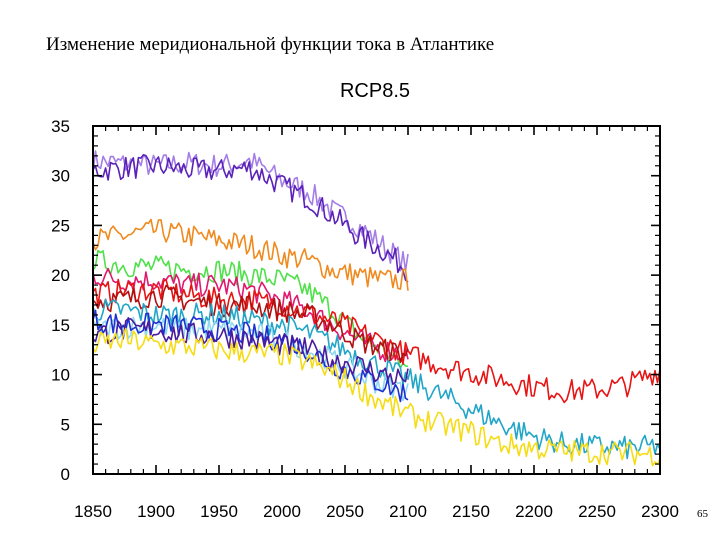  What do you see at coordinates (471, 511) in the screenshot?
I see `x-tick-label: 2150` at bounding box center [471, 511].